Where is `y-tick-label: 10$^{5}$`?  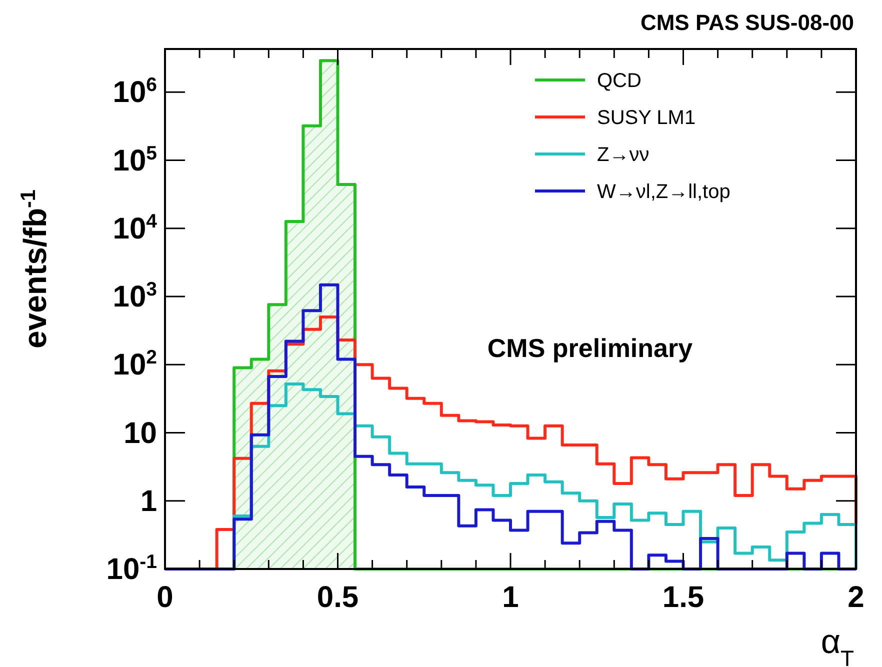 y-tick-label: 10$^{5}$ is located at coordinates (135, 160).